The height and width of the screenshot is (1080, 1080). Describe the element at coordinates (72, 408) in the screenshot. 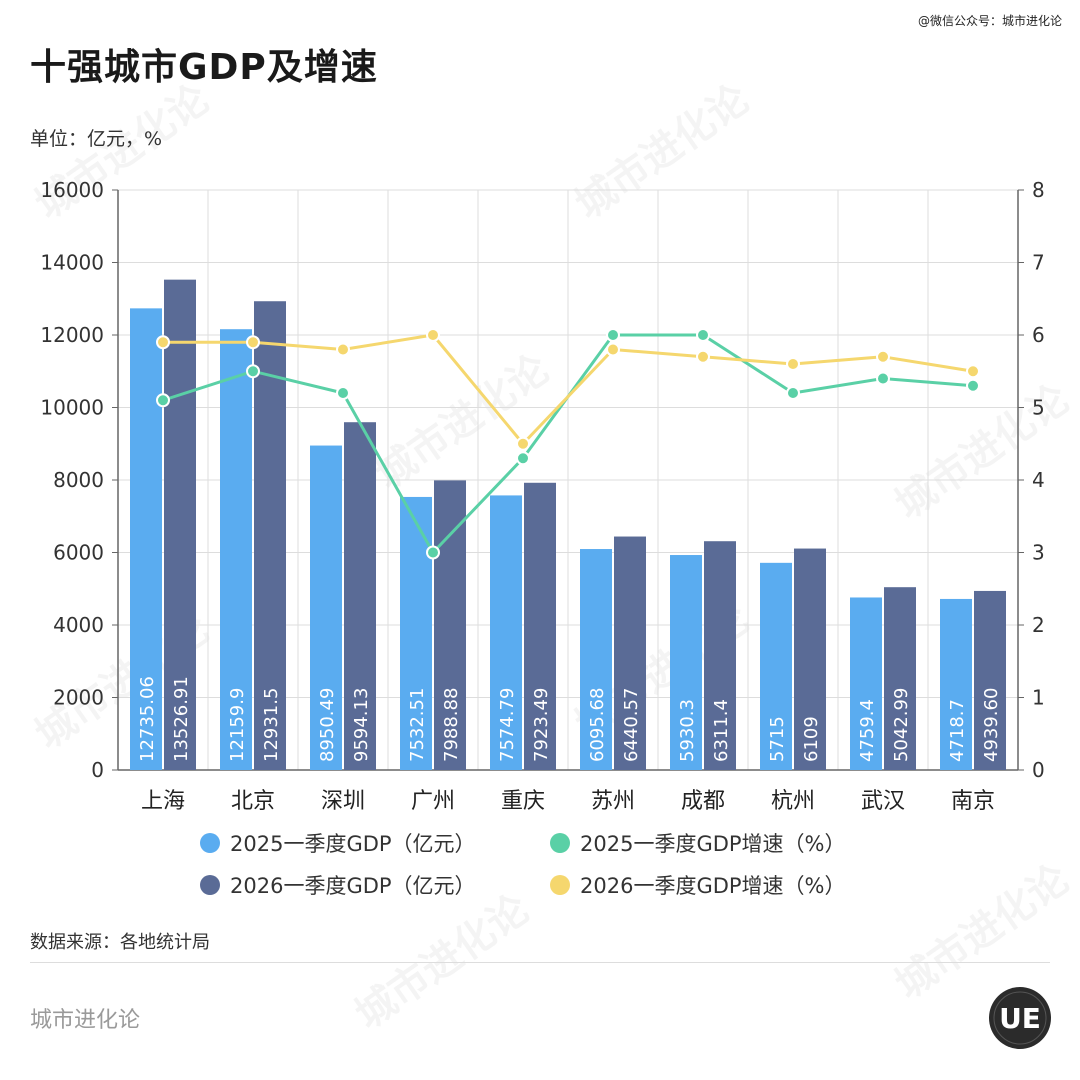

I see `left-axis-tick-label: 10000` at that location.